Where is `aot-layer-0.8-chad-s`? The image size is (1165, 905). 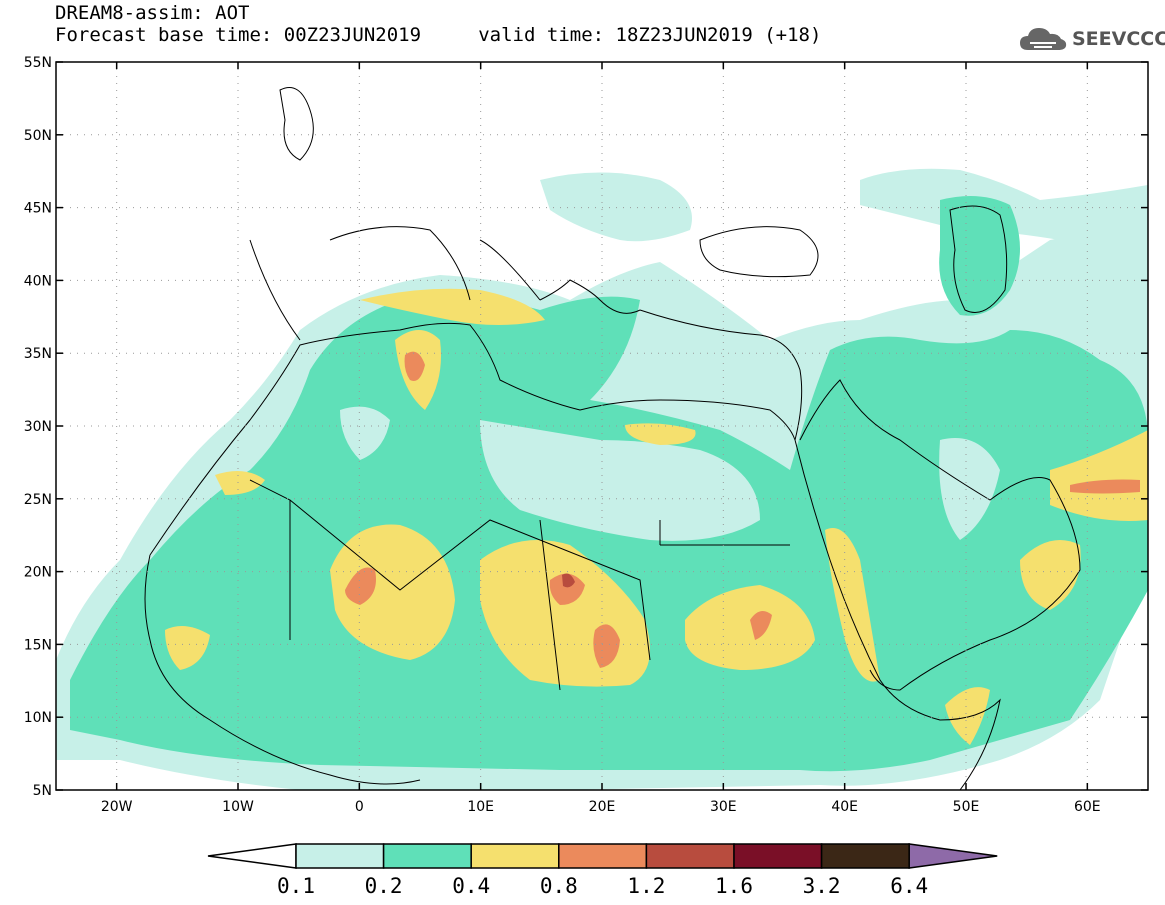 aot-layer-0.8-chad-s is located at coordinates (606, 646).